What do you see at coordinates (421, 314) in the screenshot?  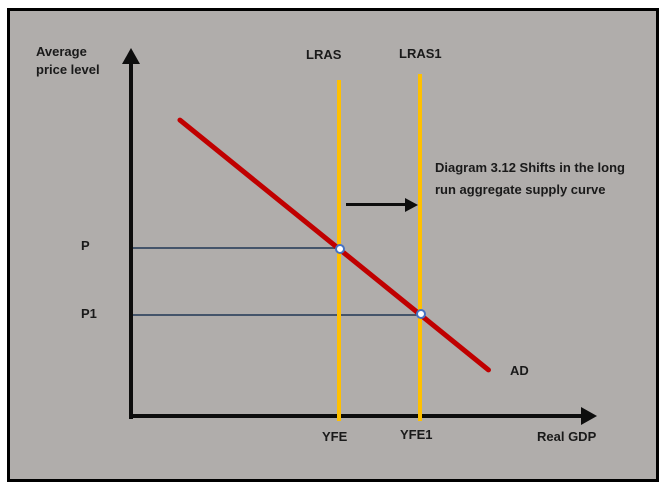 I see `equilibrium-point-p1-yfe1` at bounding box center [421, 314].